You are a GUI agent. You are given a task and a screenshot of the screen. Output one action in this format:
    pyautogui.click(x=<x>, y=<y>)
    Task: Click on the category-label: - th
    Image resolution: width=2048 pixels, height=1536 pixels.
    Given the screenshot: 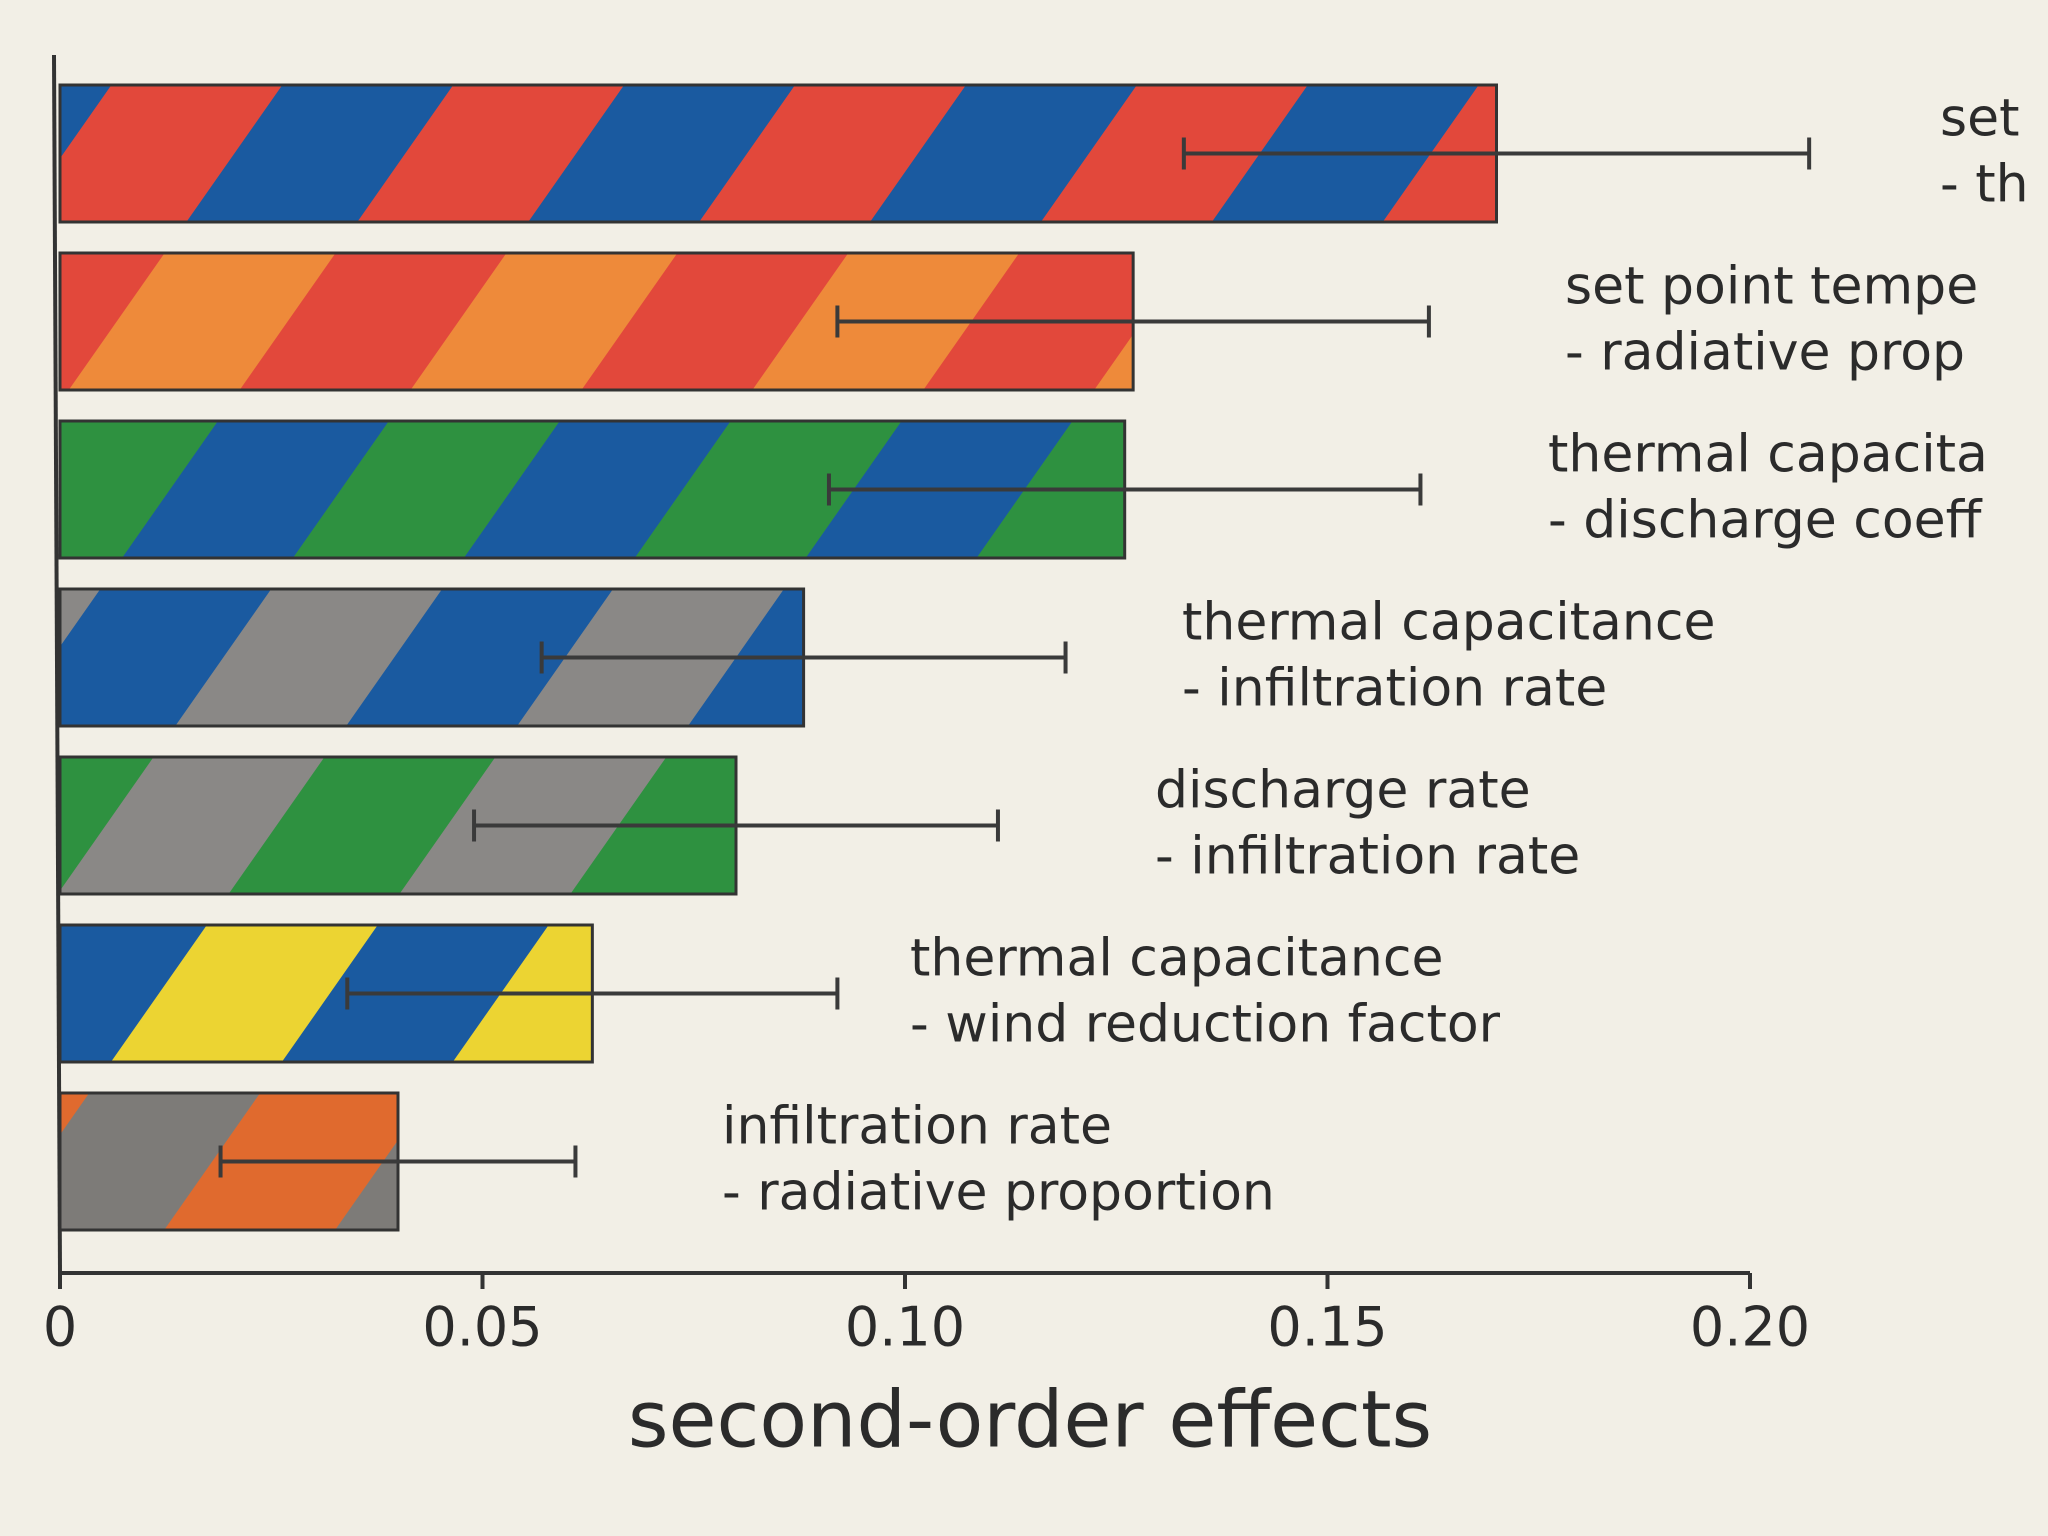 What is the action you would take?
    pyautogui.click(x=1984, y=185)
    